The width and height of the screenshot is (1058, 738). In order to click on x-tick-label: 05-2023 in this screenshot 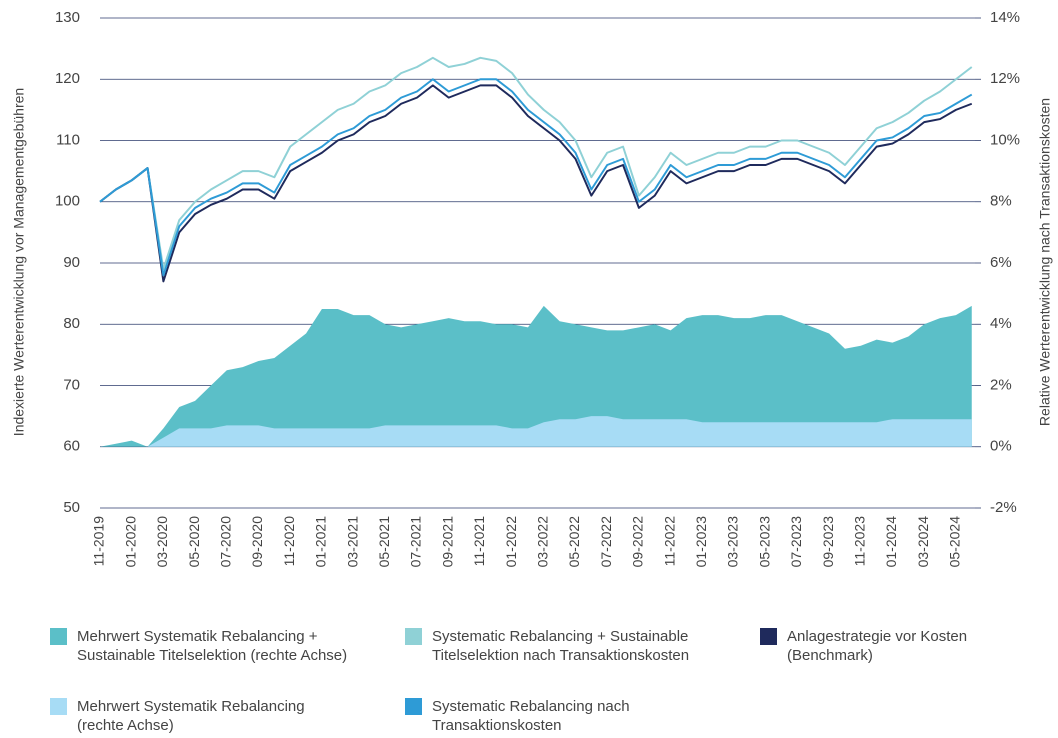, I will do `click(764, 542)`.